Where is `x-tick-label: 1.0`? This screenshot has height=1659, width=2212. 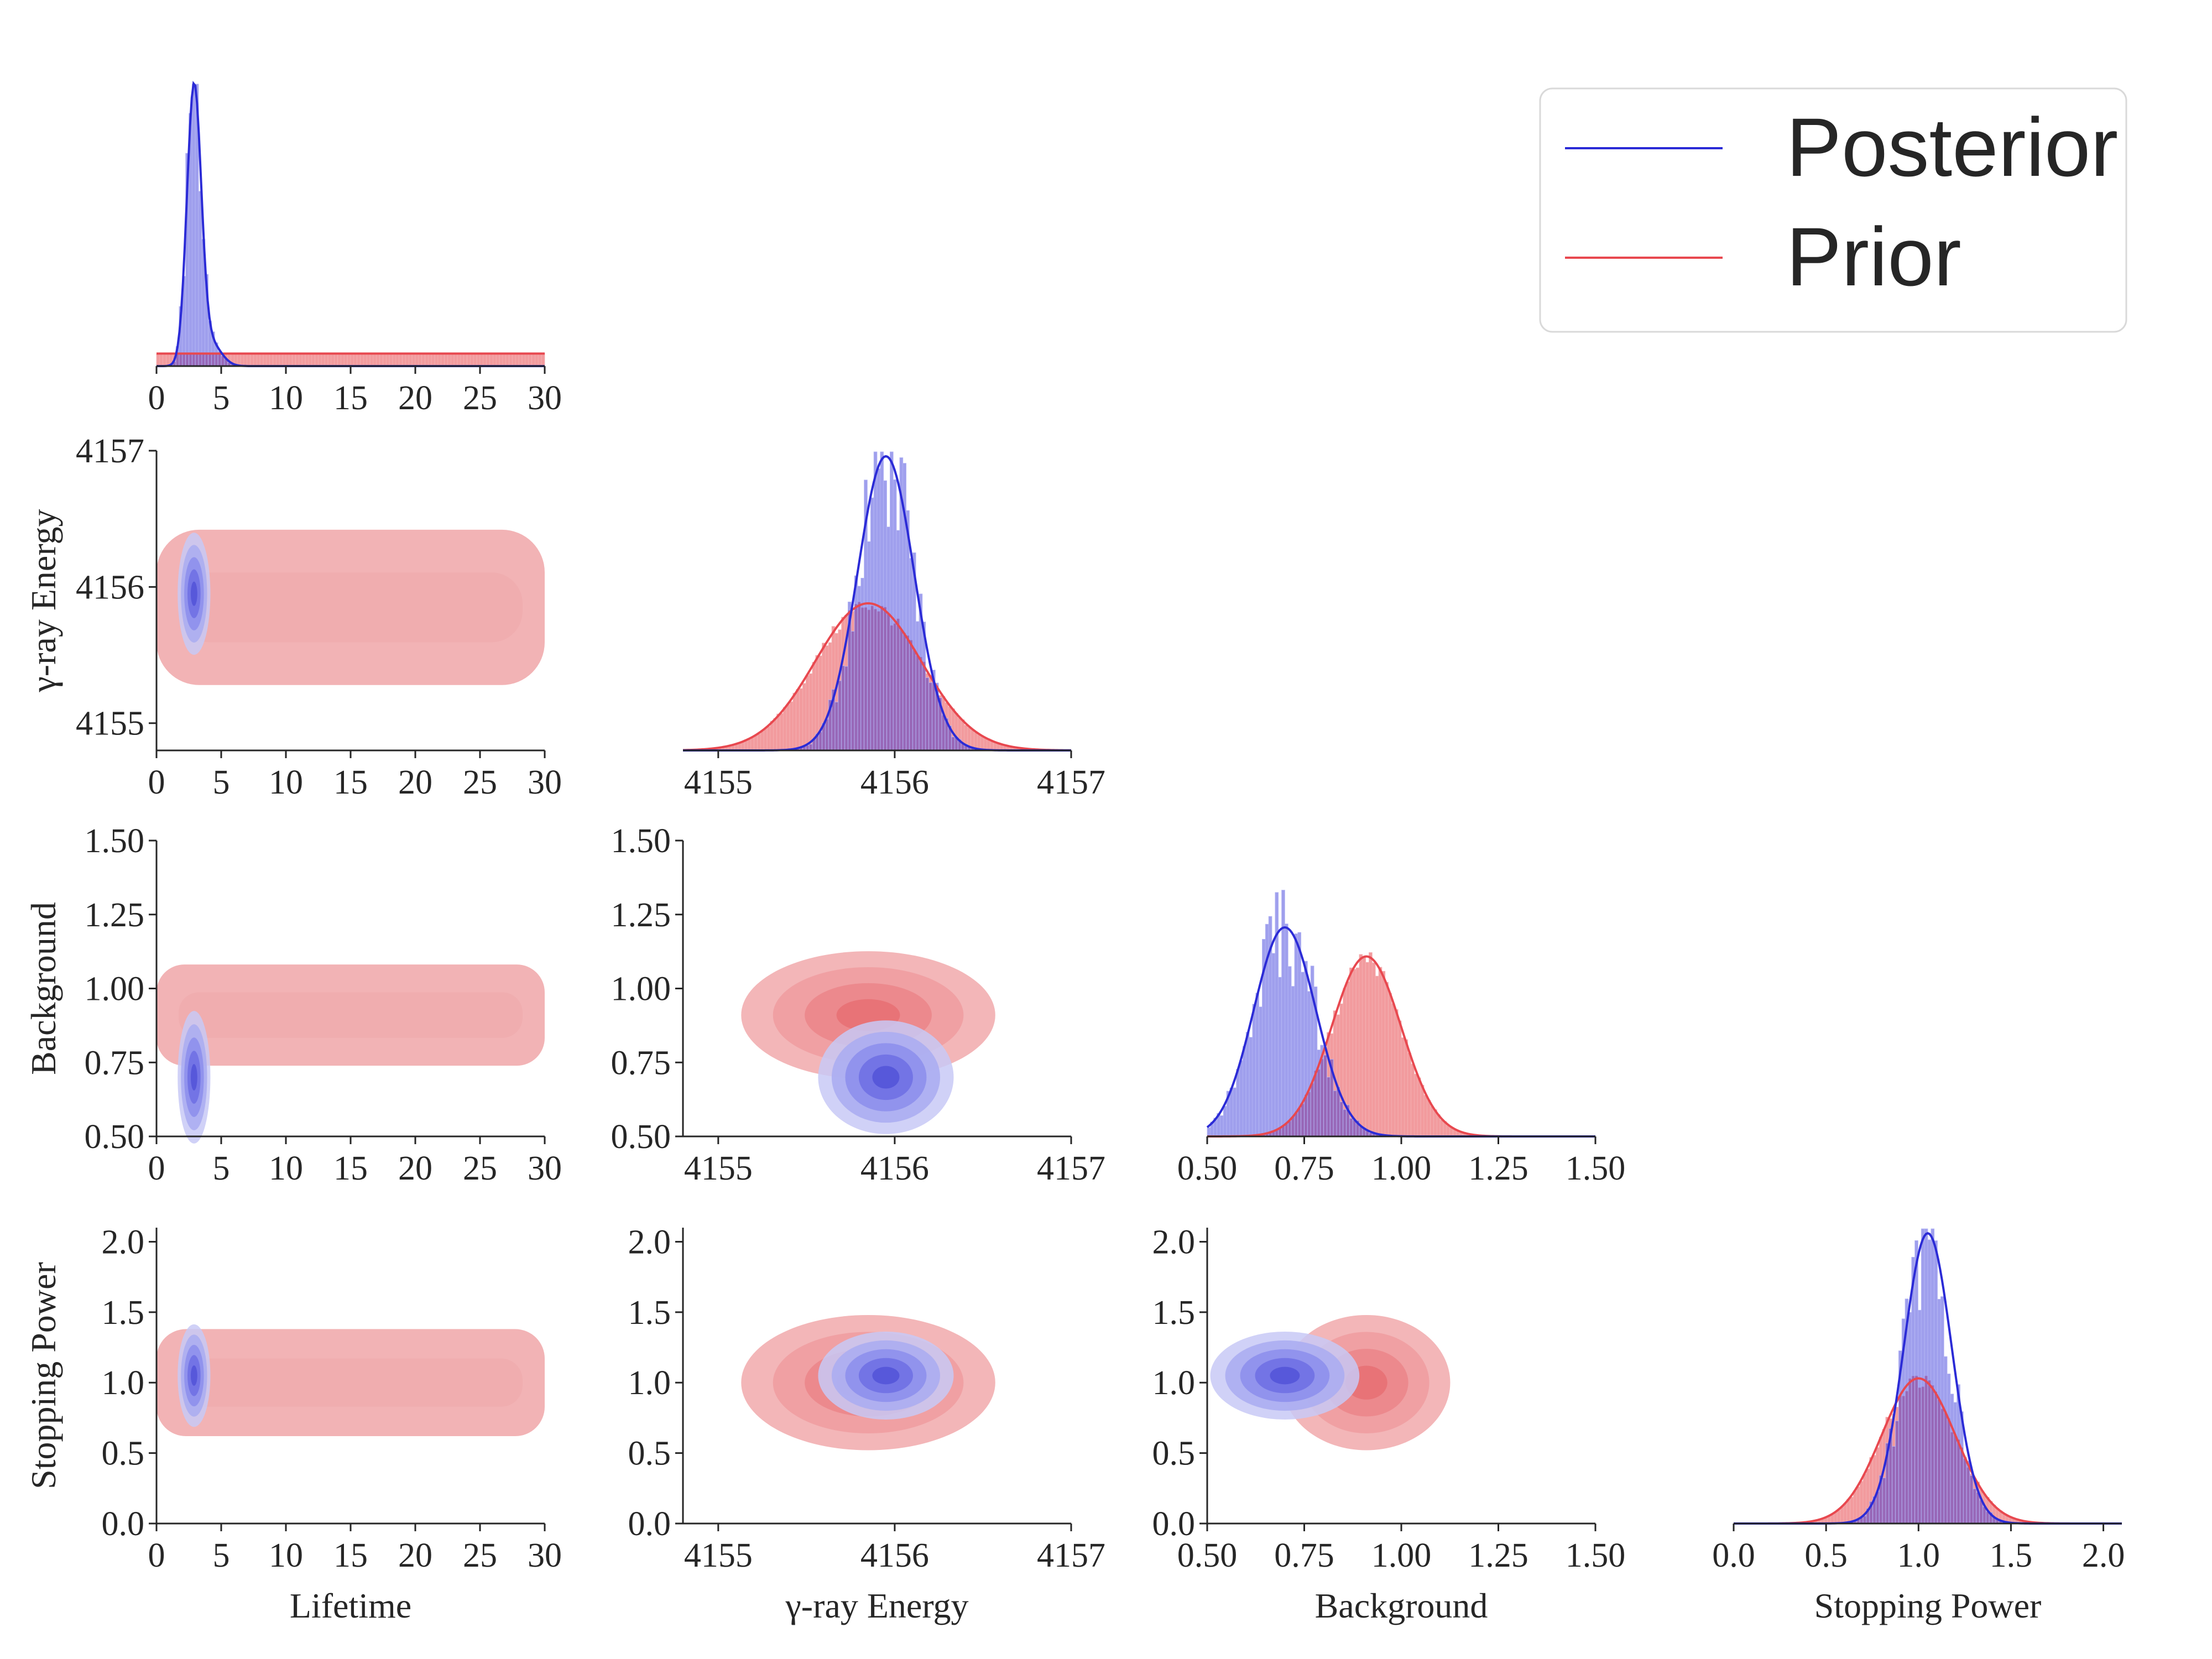
x-tick-label: 1.0 is located at coordinates (1919, 1556).